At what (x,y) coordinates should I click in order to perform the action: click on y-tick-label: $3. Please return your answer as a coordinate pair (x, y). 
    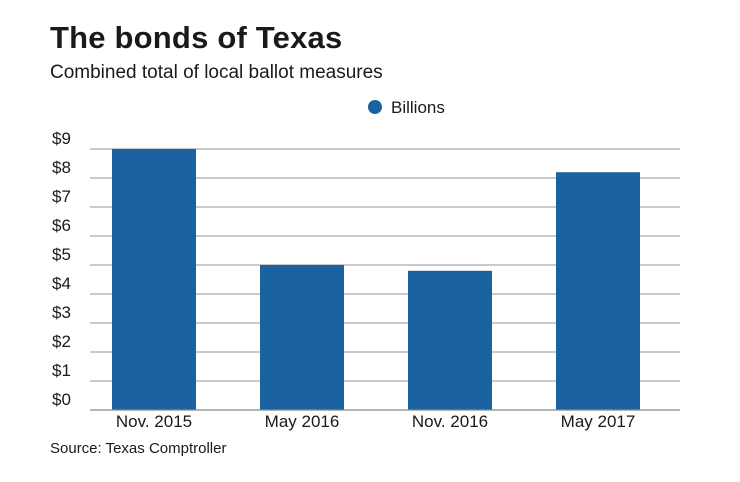
    Looking at the image, I should click on (61, 312).